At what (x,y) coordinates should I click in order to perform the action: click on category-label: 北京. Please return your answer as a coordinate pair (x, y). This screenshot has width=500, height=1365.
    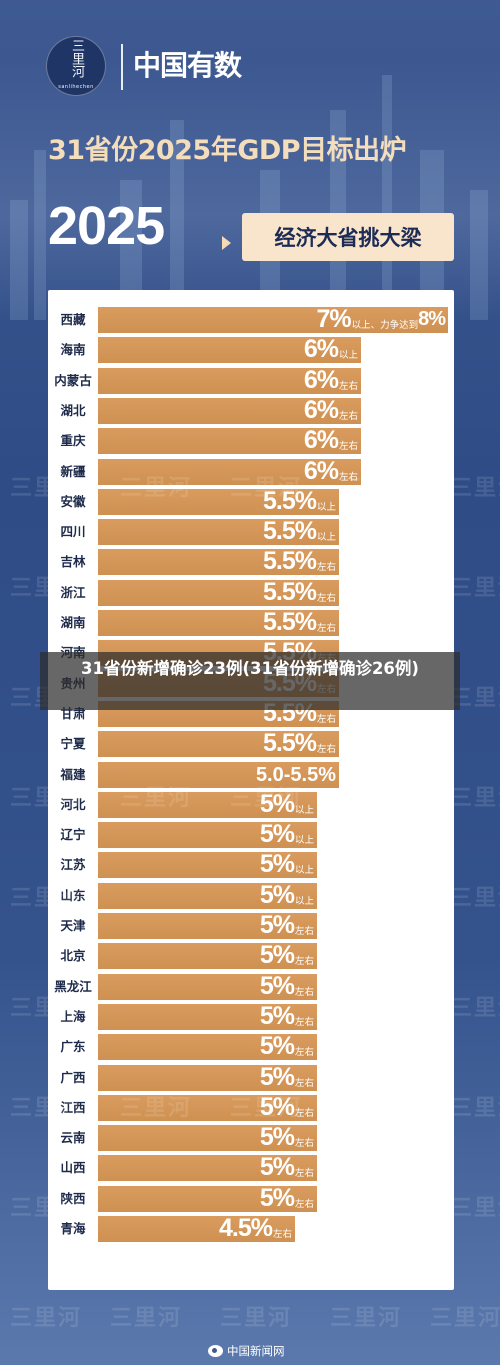
    Looking at the image, I should click on (73, 956).